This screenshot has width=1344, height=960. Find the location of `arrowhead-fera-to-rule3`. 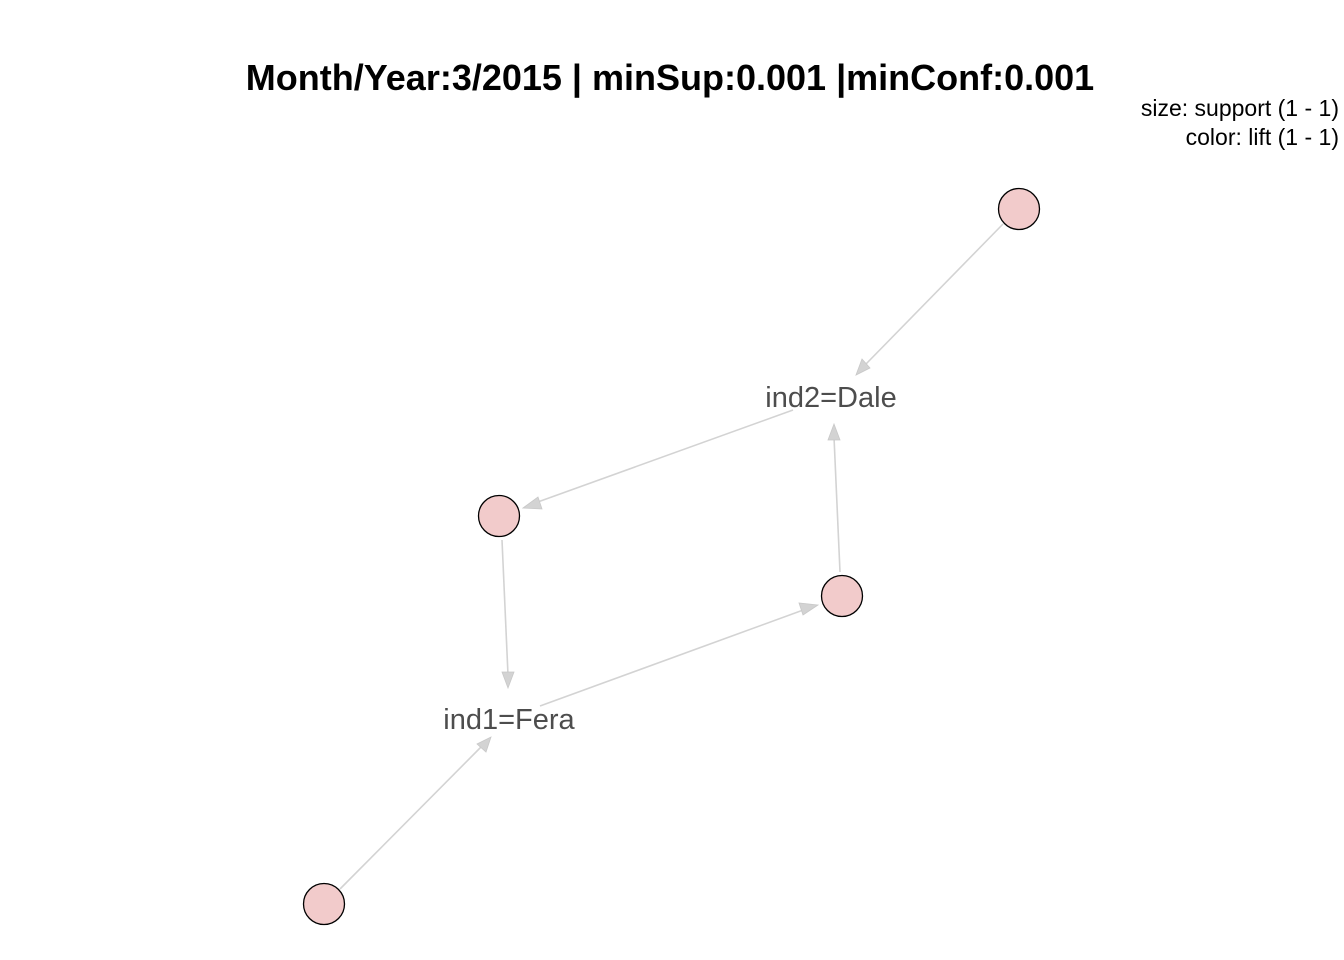

arrowhead-fera-to-rule3 is located at coordinates (809, 609).